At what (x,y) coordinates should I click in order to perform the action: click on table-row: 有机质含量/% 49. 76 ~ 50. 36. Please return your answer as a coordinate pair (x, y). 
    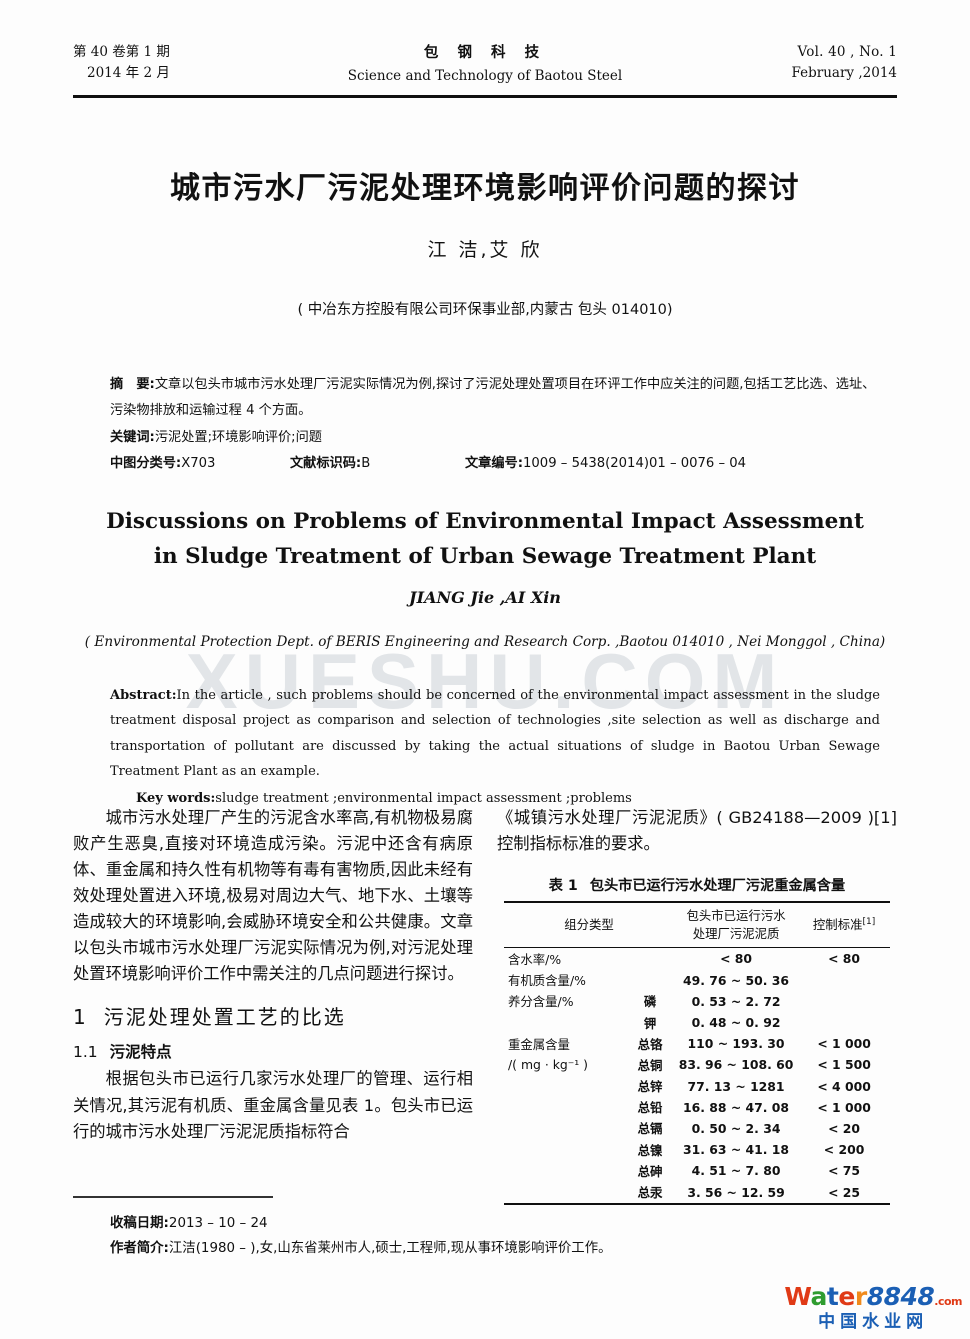
    Looking at the image, I should click on (697, 980).